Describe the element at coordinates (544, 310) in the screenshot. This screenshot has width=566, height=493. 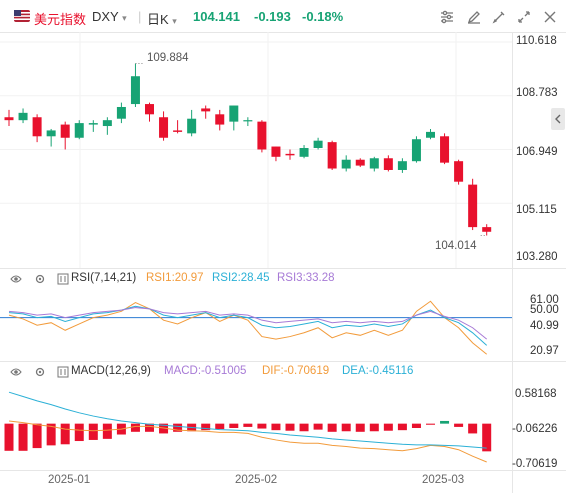
I see `rsi-tick: 50.00` at that location.